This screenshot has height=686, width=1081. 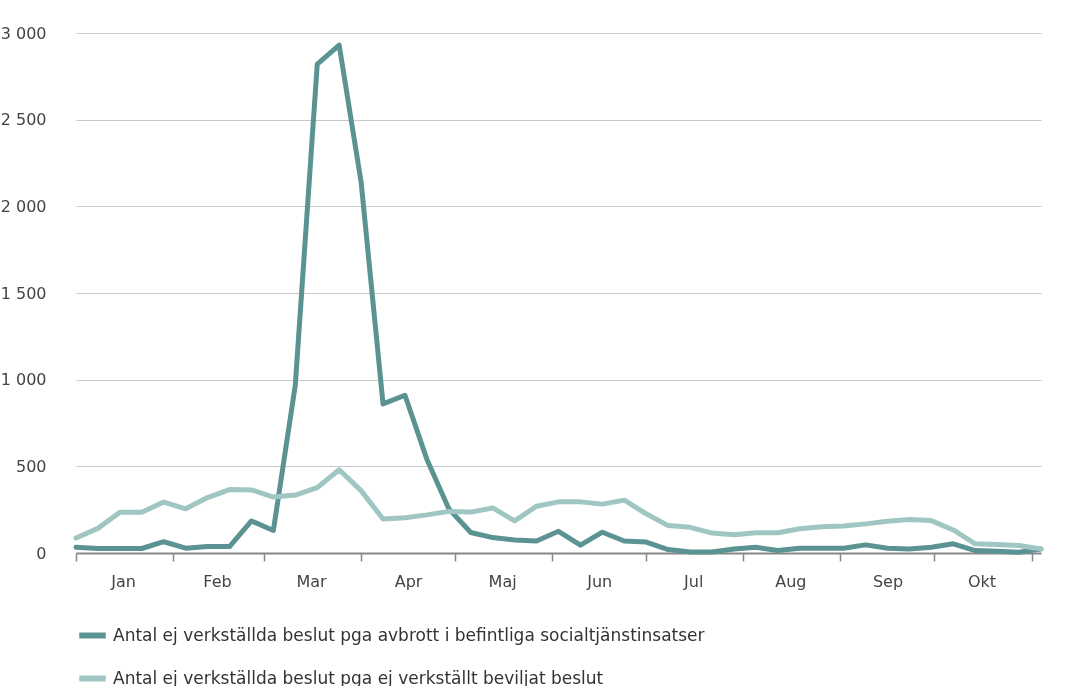 I want to click on x-tick-label: Apr, so click(x=408, y=581).